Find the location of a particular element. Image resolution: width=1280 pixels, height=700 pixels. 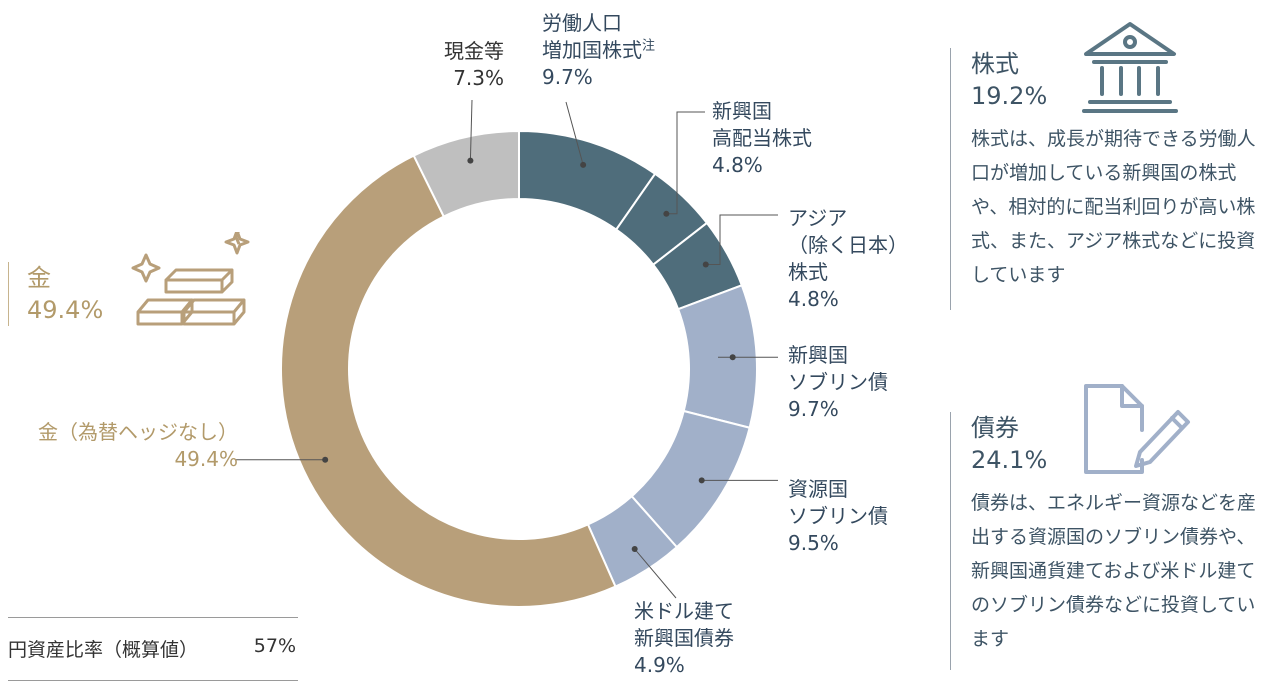

bank-building-icon is located at coordinates (1130, 67).